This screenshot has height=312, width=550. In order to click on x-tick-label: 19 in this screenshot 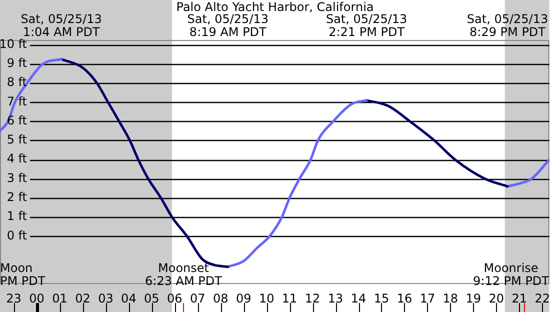, I will do `click(474, 298)`.